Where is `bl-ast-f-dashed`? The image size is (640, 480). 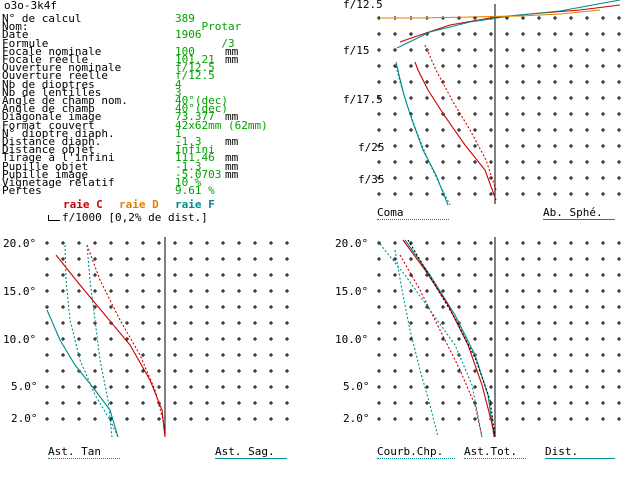 bl-ast-f-dashed is located at coordinates (91, 341).